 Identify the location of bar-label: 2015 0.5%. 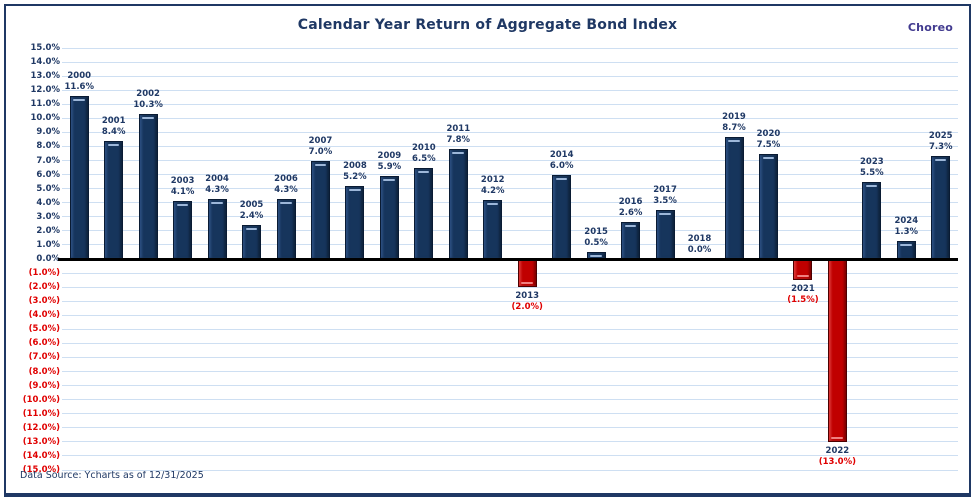
(596, 238).